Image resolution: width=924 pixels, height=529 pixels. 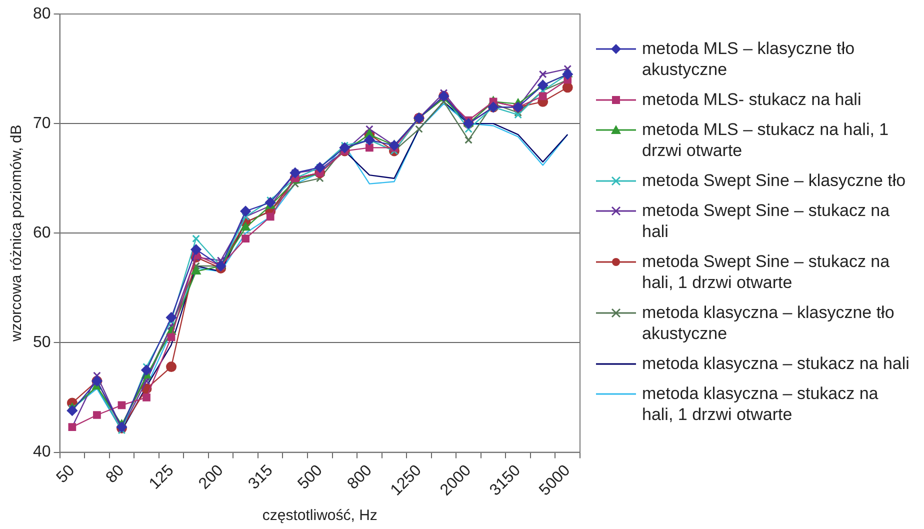 I want to click on y-tick-label: 80, so click(x=42, y=13).